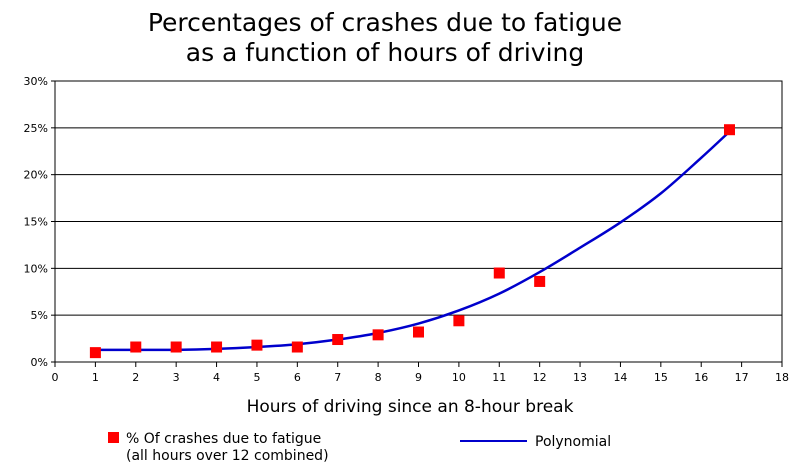  I want to click on y-axis-ticks: 0% 5% 10% 15% 20% 25% 30%, so click(39, 222).